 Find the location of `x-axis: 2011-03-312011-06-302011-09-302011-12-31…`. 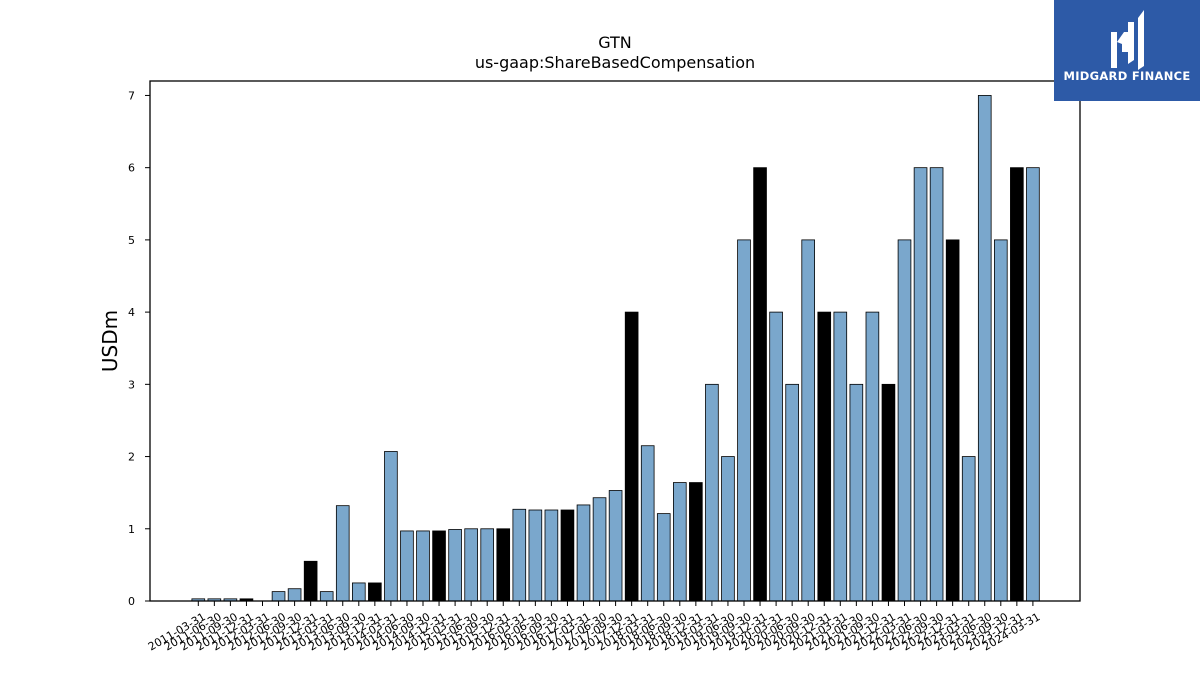

x-axis: 2011-03-312011-06-302011-09-302011-12-31… is located at coordinates (594, 627).